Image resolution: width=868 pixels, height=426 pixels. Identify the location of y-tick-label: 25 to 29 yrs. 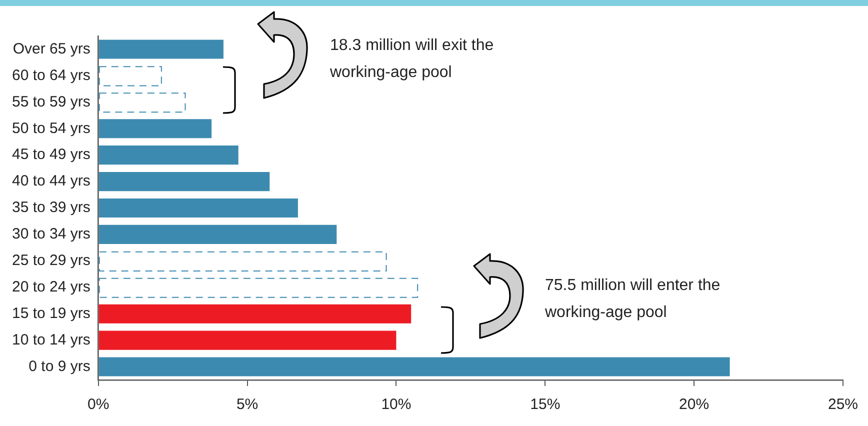
(51, 261).